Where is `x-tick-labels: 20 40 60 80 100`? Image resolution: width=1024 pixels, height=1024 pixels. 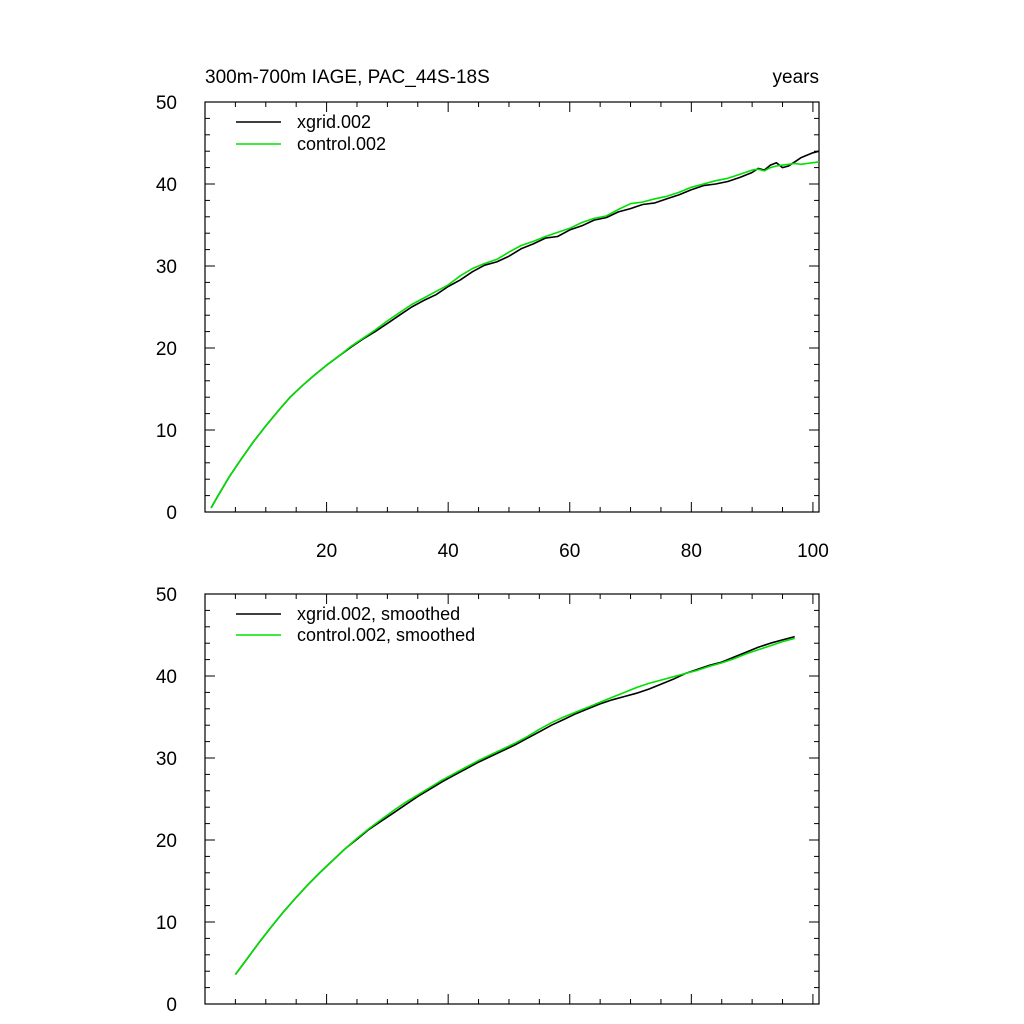
x-tick-labels: 20 40 60 80 100 is located at coordinates (572, 551).